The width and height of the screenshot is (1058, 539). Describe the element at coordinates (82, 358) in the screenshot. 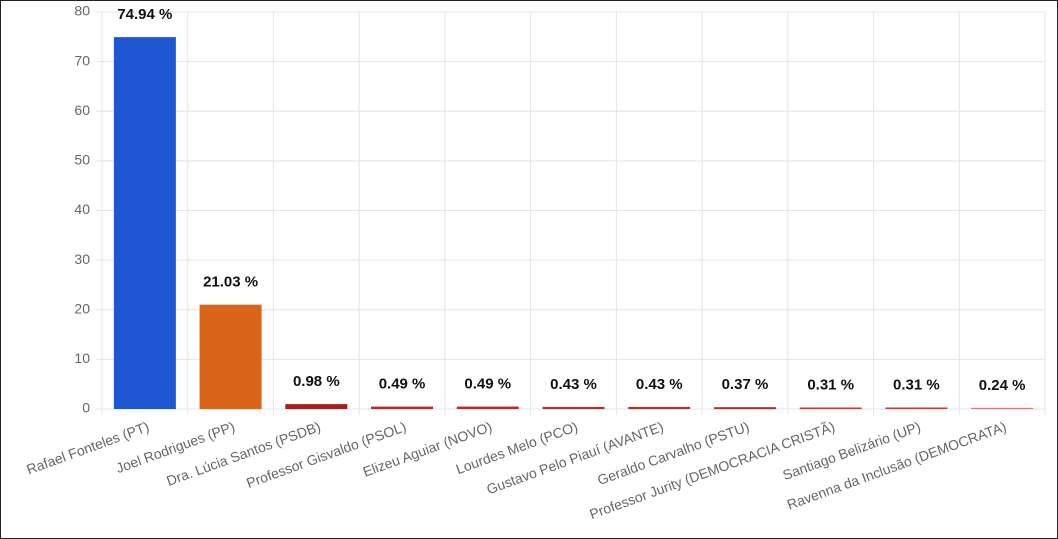

I see `y-tick-label: 10` at that location.